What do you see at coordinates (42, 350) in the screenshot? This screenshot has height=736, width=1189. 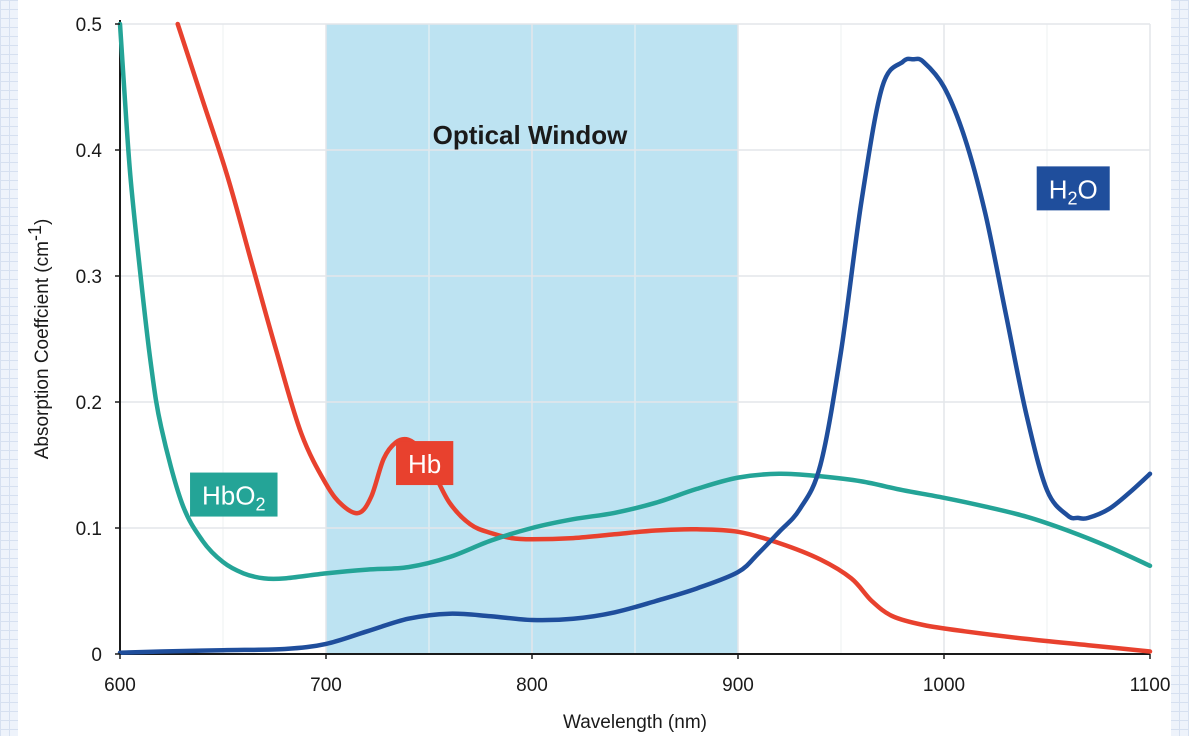 I see `y-axis-title-main: Absorption Coeffcient (cm` at bounding box center [42, 350].